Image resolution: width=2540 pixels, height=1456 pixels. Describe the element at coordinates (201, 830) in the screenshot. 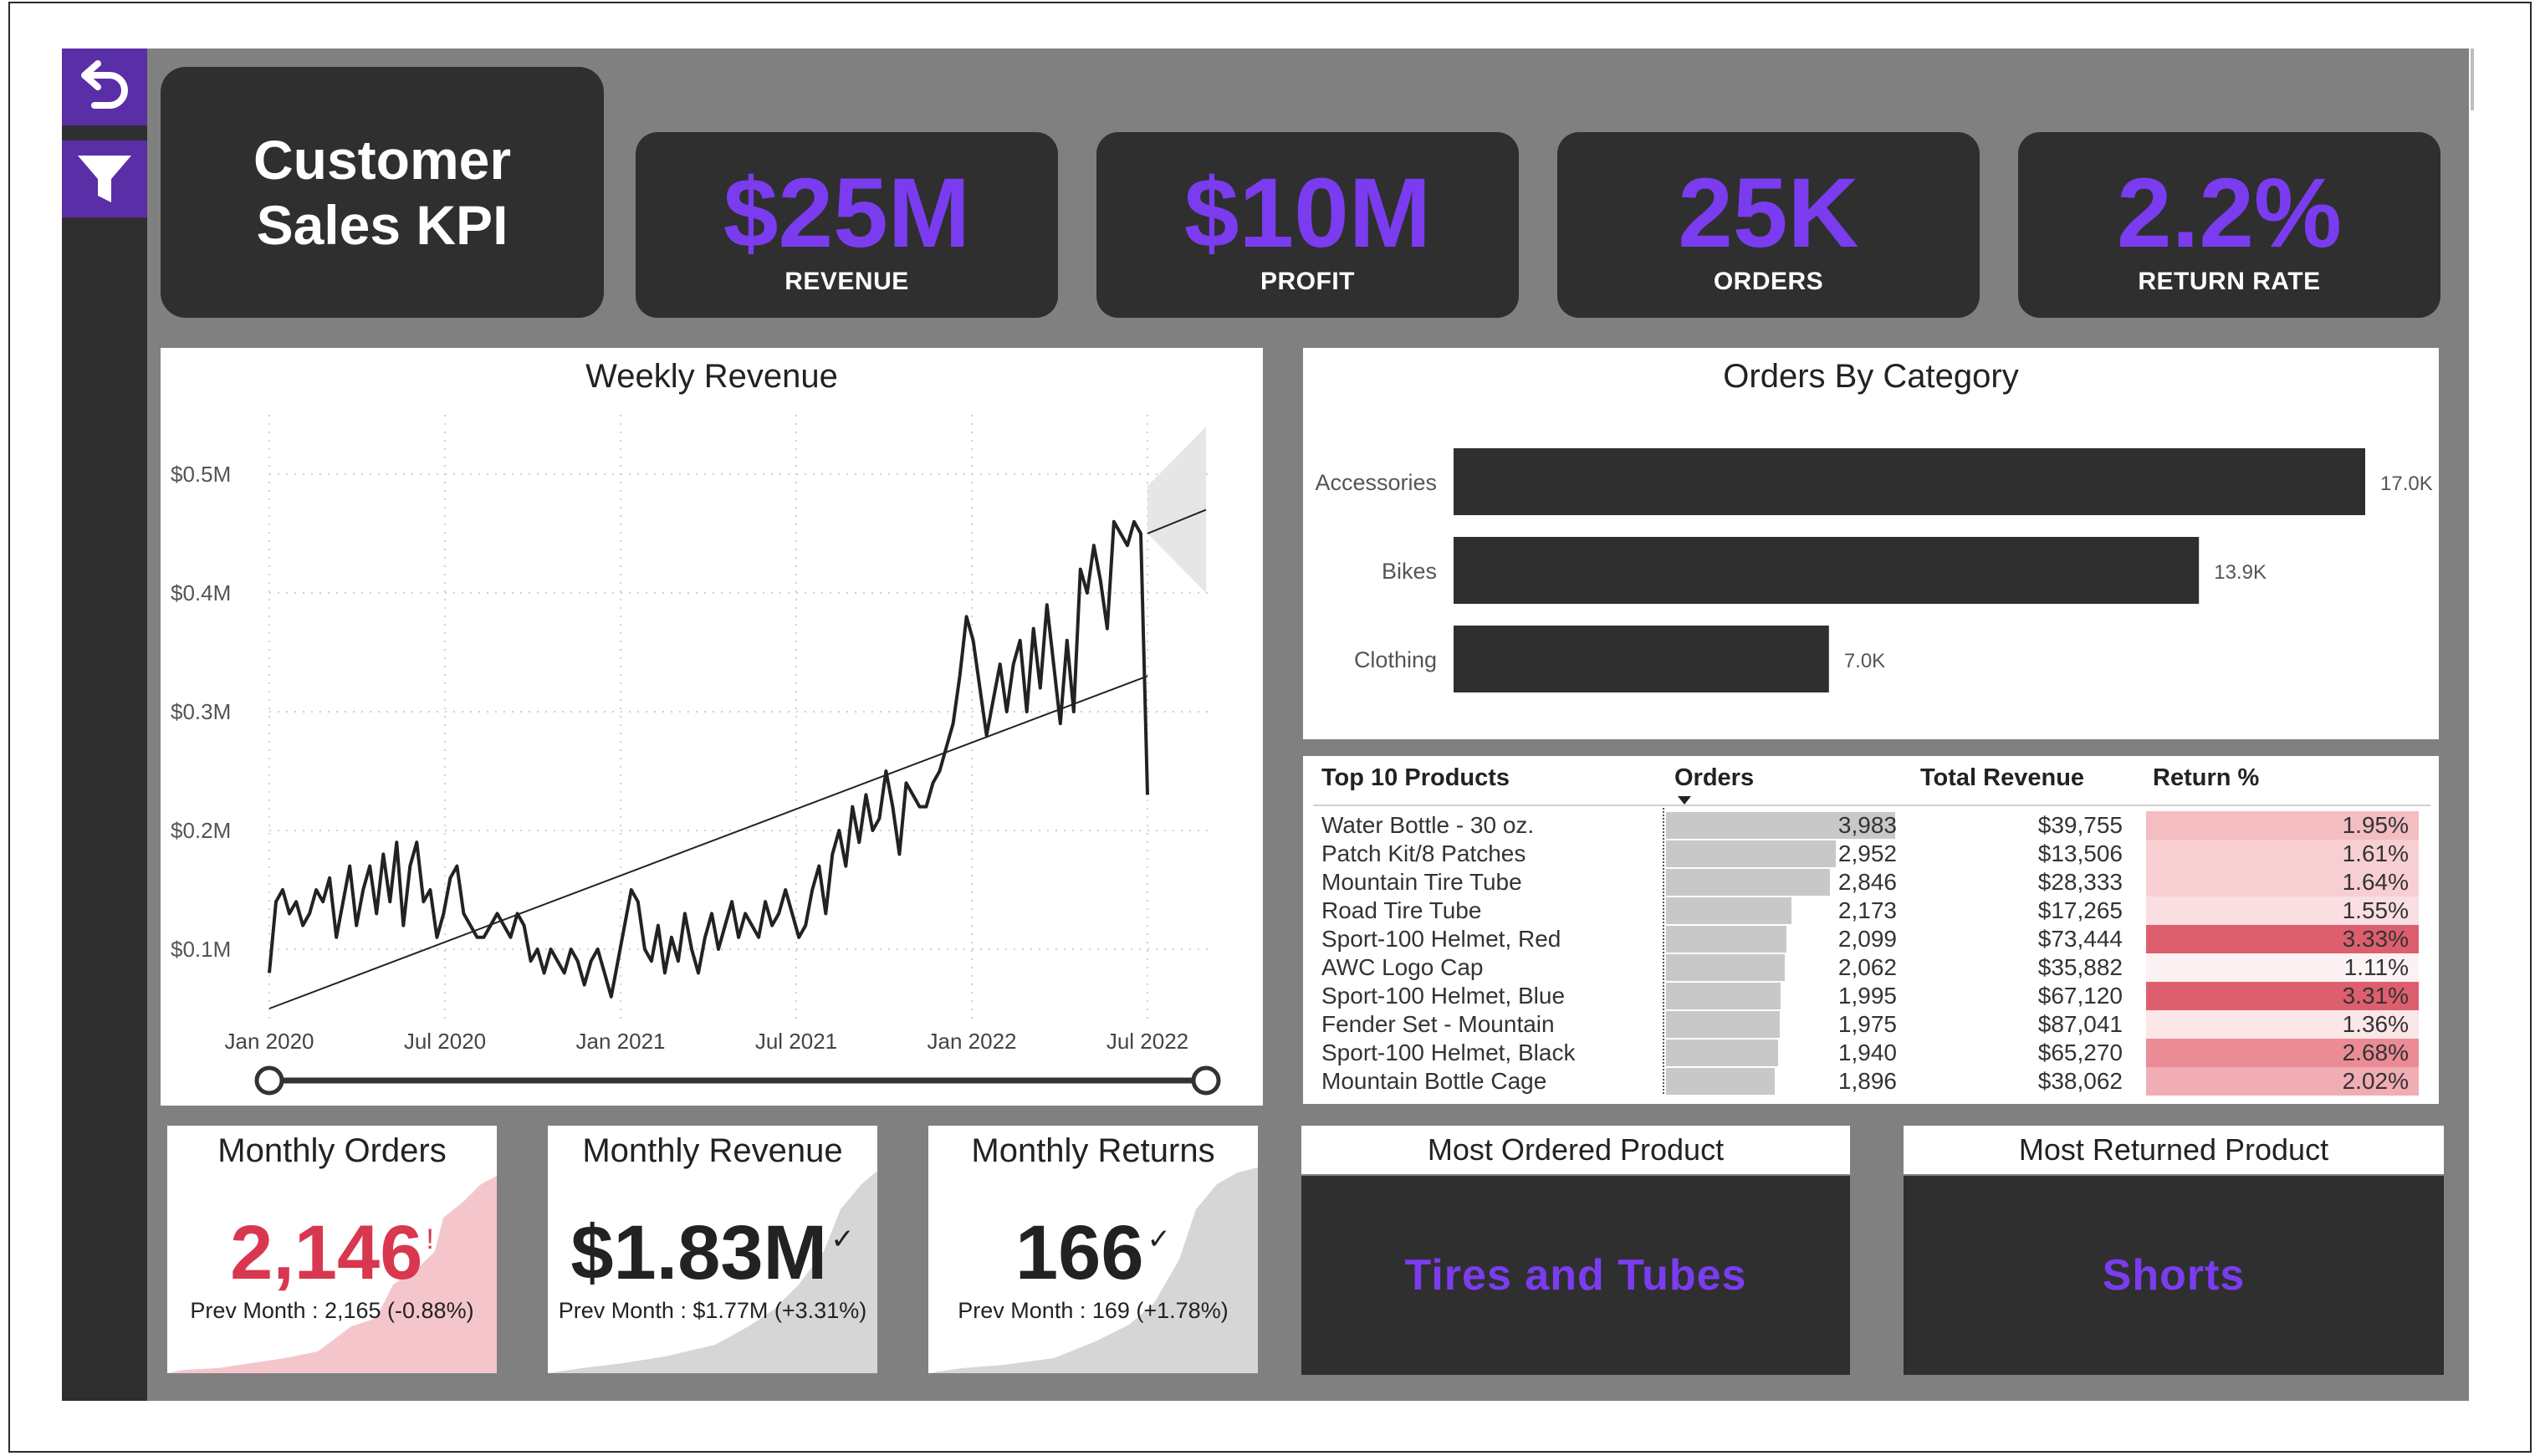

I see `y-tick-label: $0.2M` at that location.